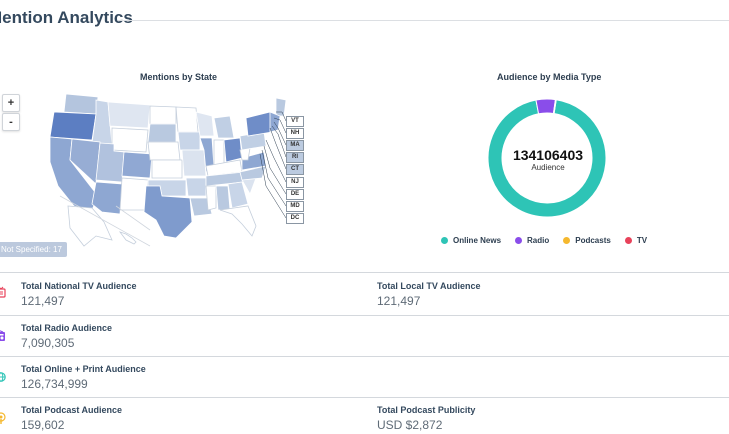 The height and width of the screenshot is (434, 729). I want to click on globe-icon, so click(3, 377).